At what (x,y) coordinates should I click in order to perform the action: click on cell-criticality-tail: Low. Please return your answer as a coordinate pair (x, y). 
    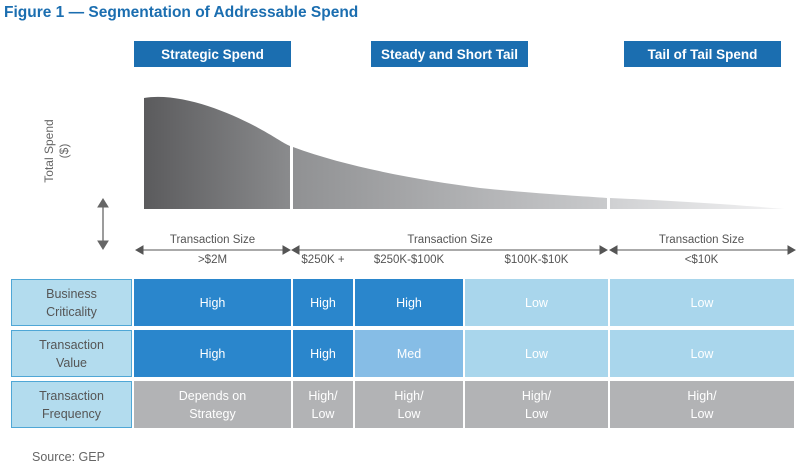
    Looking at the image, I should click on (702, 302).